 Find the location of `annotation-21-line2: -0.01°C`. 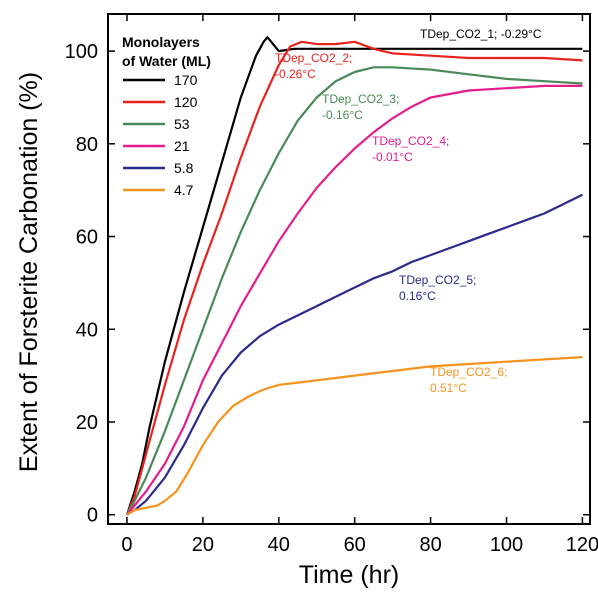

annotation-21-line2: -0.01°C is located at coordinates (392, 157).